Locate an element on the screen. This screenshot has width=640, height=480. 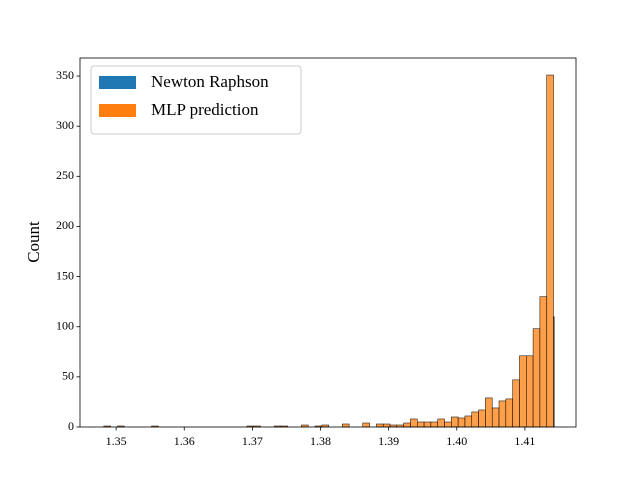
y-axis-label: Count is located at coordinates (33, 242).